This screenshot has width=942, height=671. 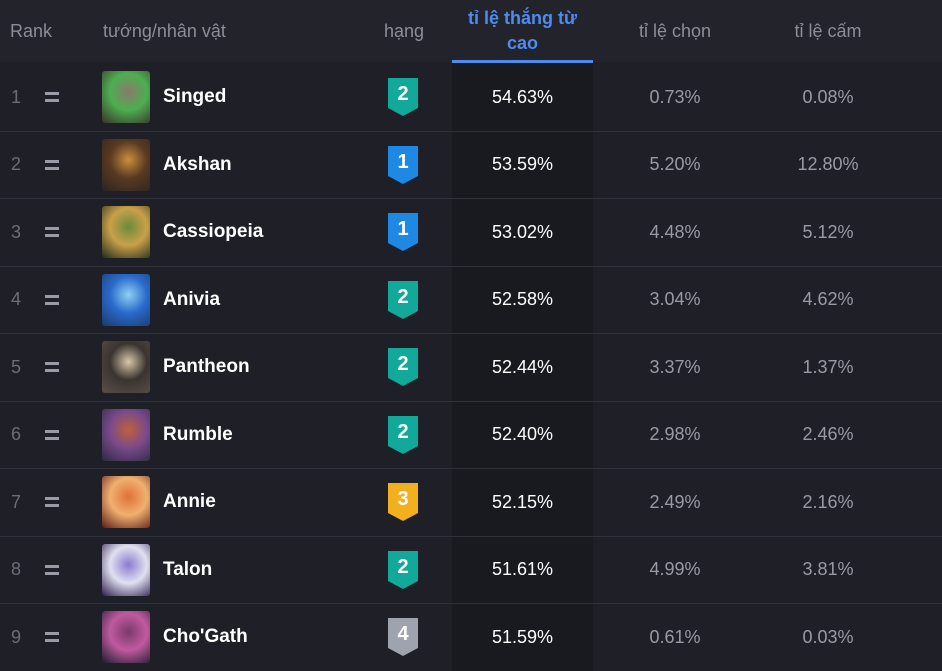 I want to click on win-rate-value: 53.02%, so click(x=522, y=231).